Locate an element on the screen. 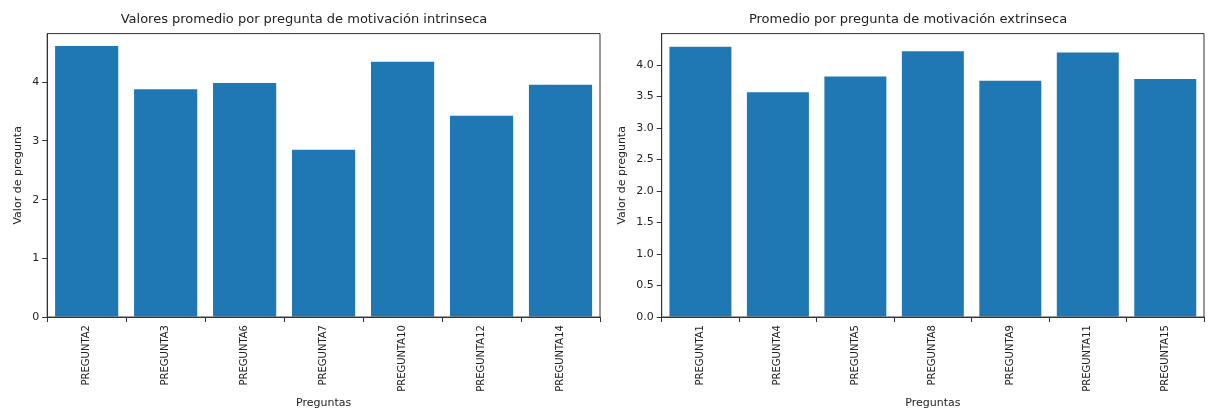  y-tick-label: 1.5 is located at coordinates (645, 222).